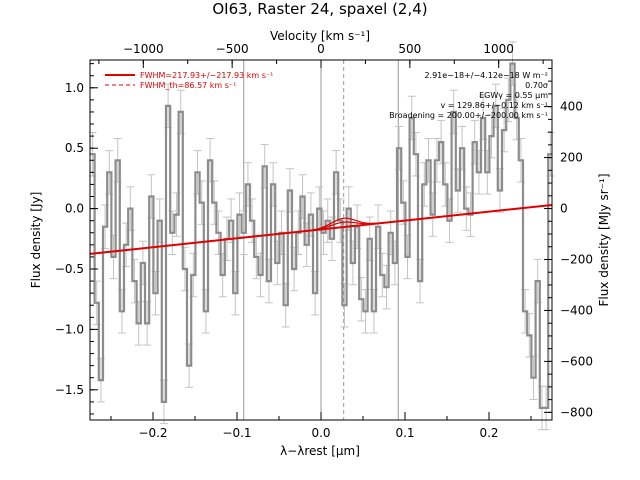 Image resolution: width=640 pixels, height=480 pixels. What do you see at coordinates (409, 49) in the screenshot?
I see `top-tick-label-3: 500` at bounding box center [409, 49].